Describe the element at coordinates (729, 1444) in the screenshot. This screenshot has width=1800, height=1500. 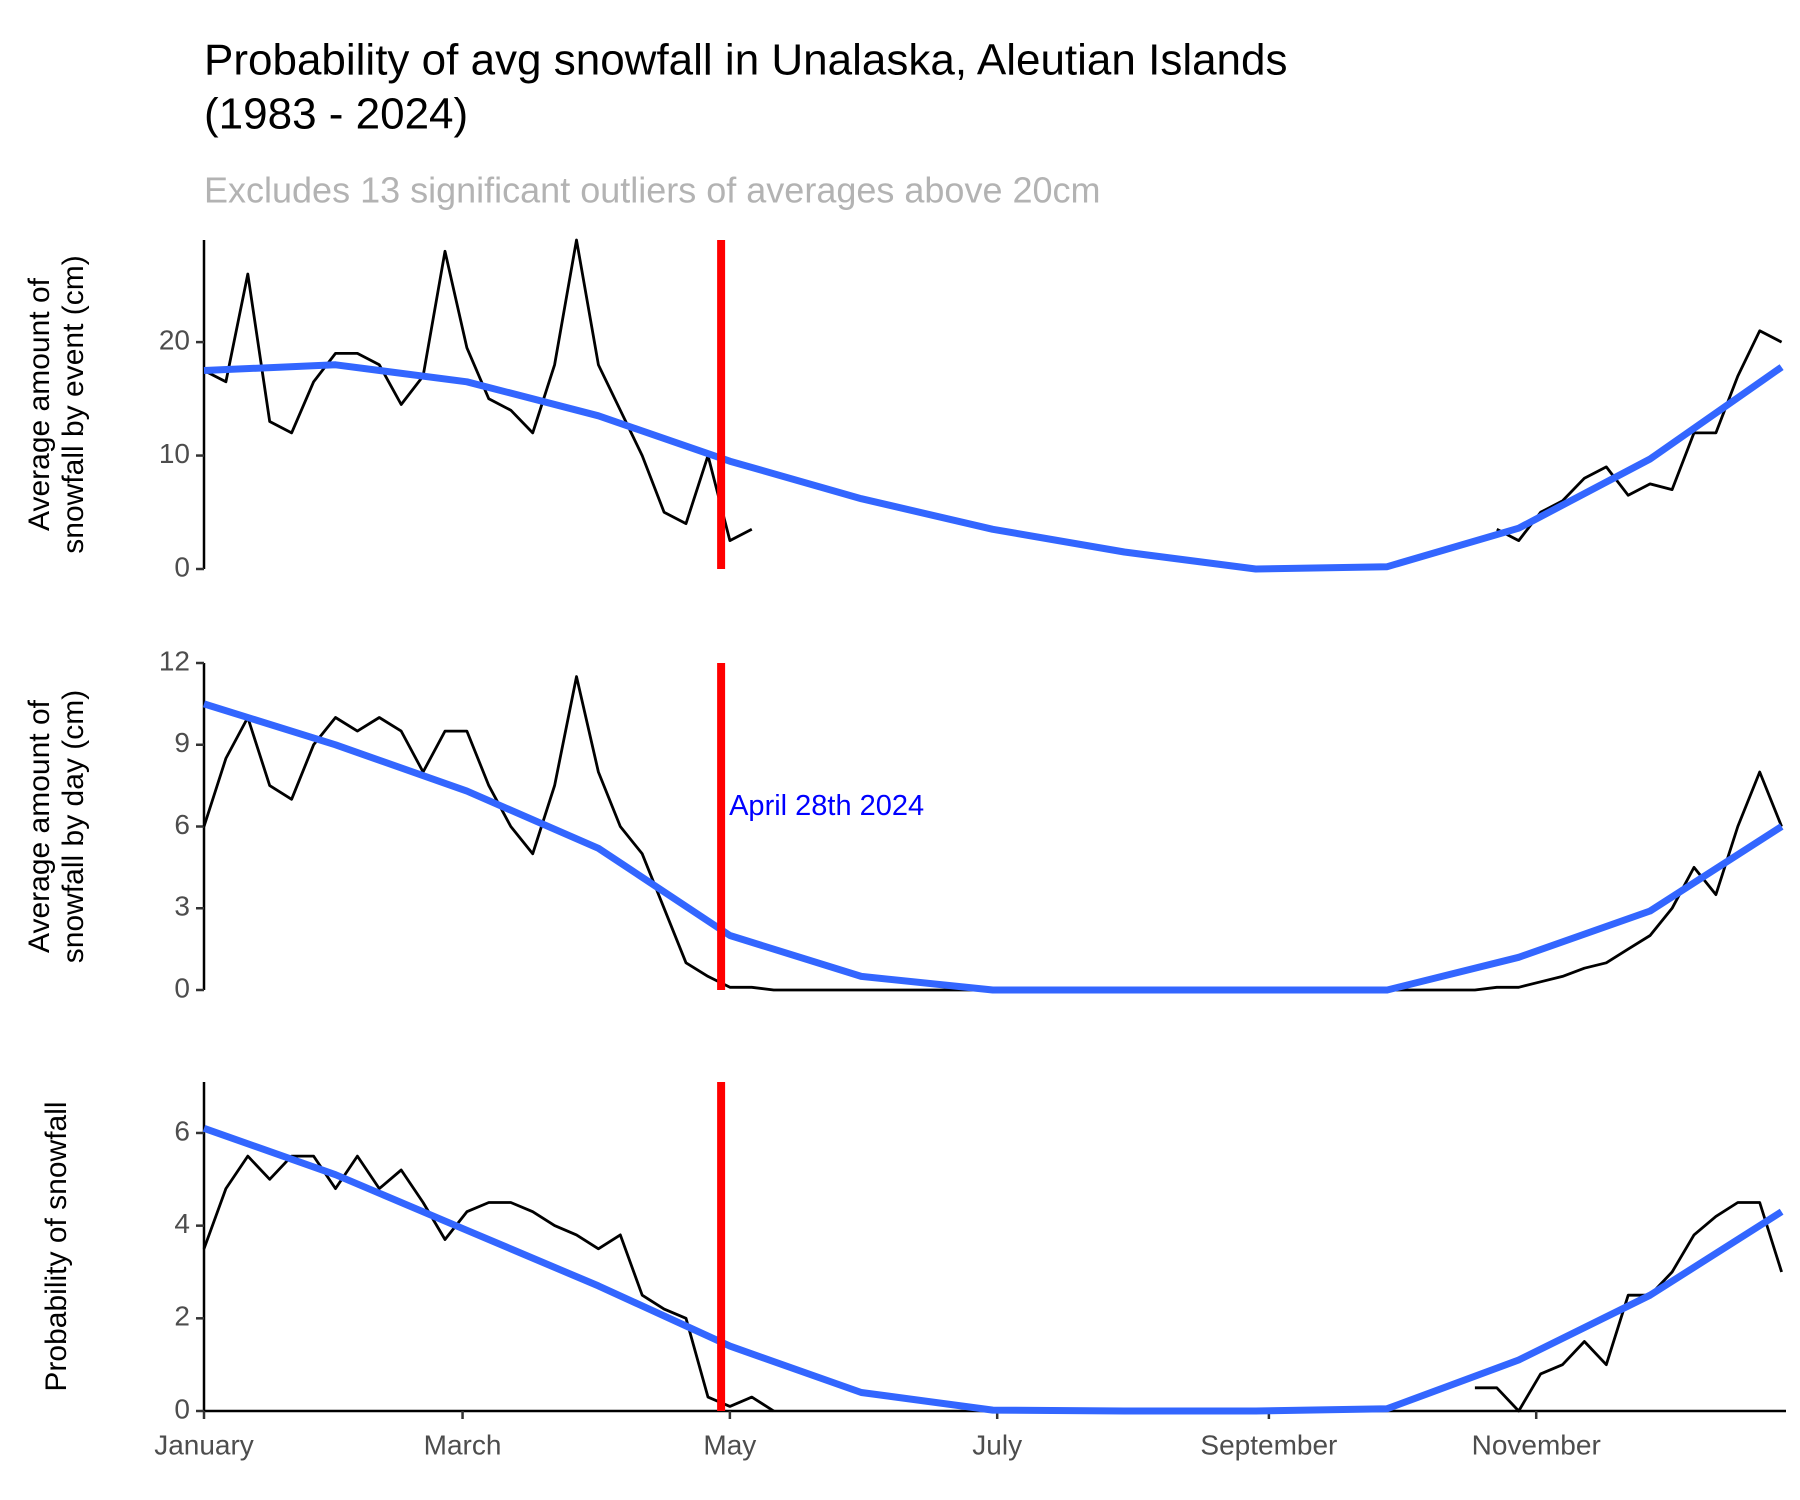
I see `x-tick-label: May` at that location.